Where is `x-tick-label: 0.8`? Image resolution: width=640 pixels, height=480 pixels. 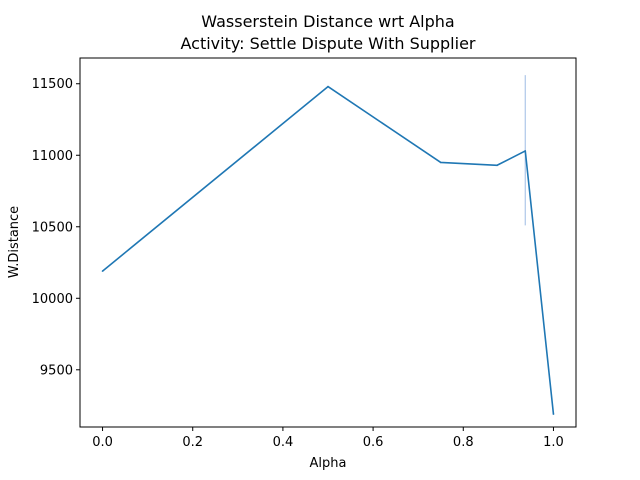 x-tick-label: 0.8 is located at coordinates (463, 442).